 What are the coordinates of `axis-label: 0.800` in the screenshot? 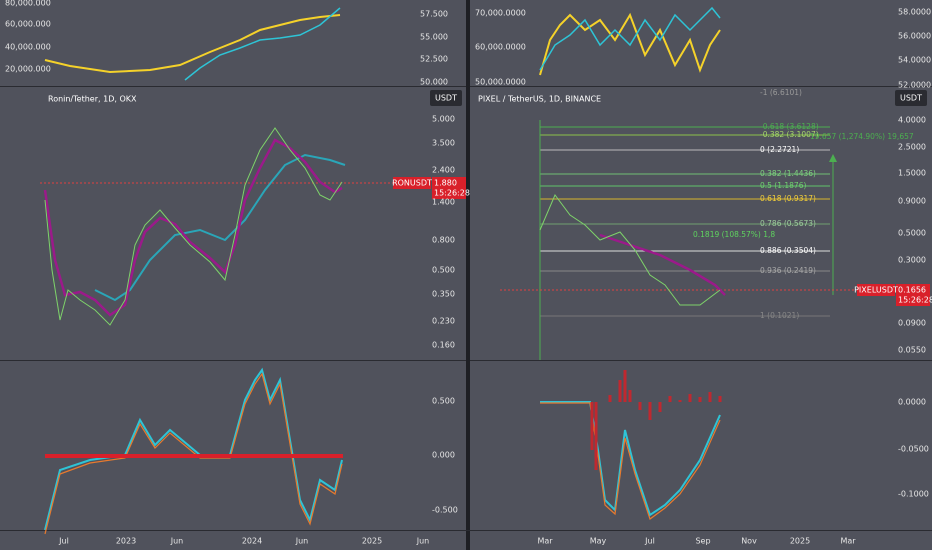 It's located at (443, 240).